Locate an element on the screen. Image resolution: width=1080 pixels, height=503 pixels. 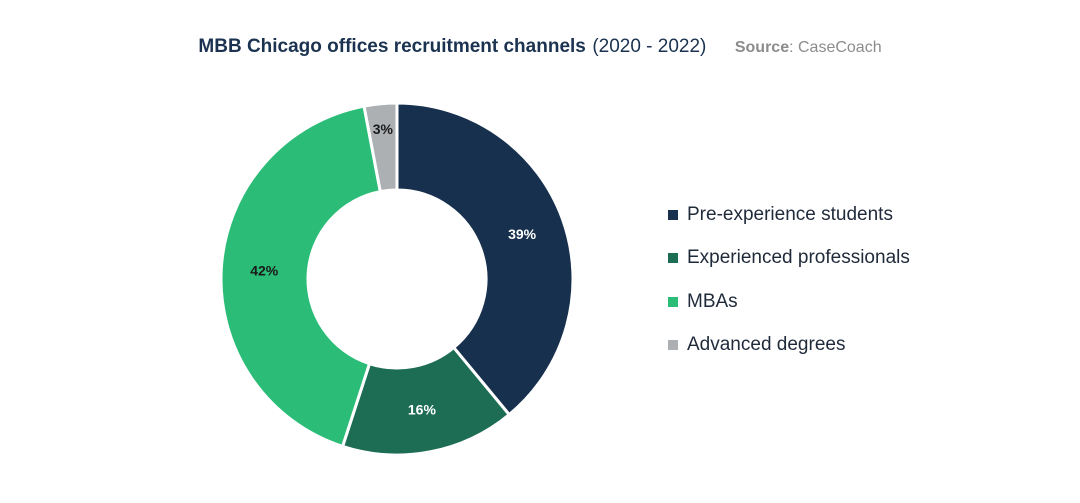
legend-label: Advanced degrees is located at coordinates (766, 345).